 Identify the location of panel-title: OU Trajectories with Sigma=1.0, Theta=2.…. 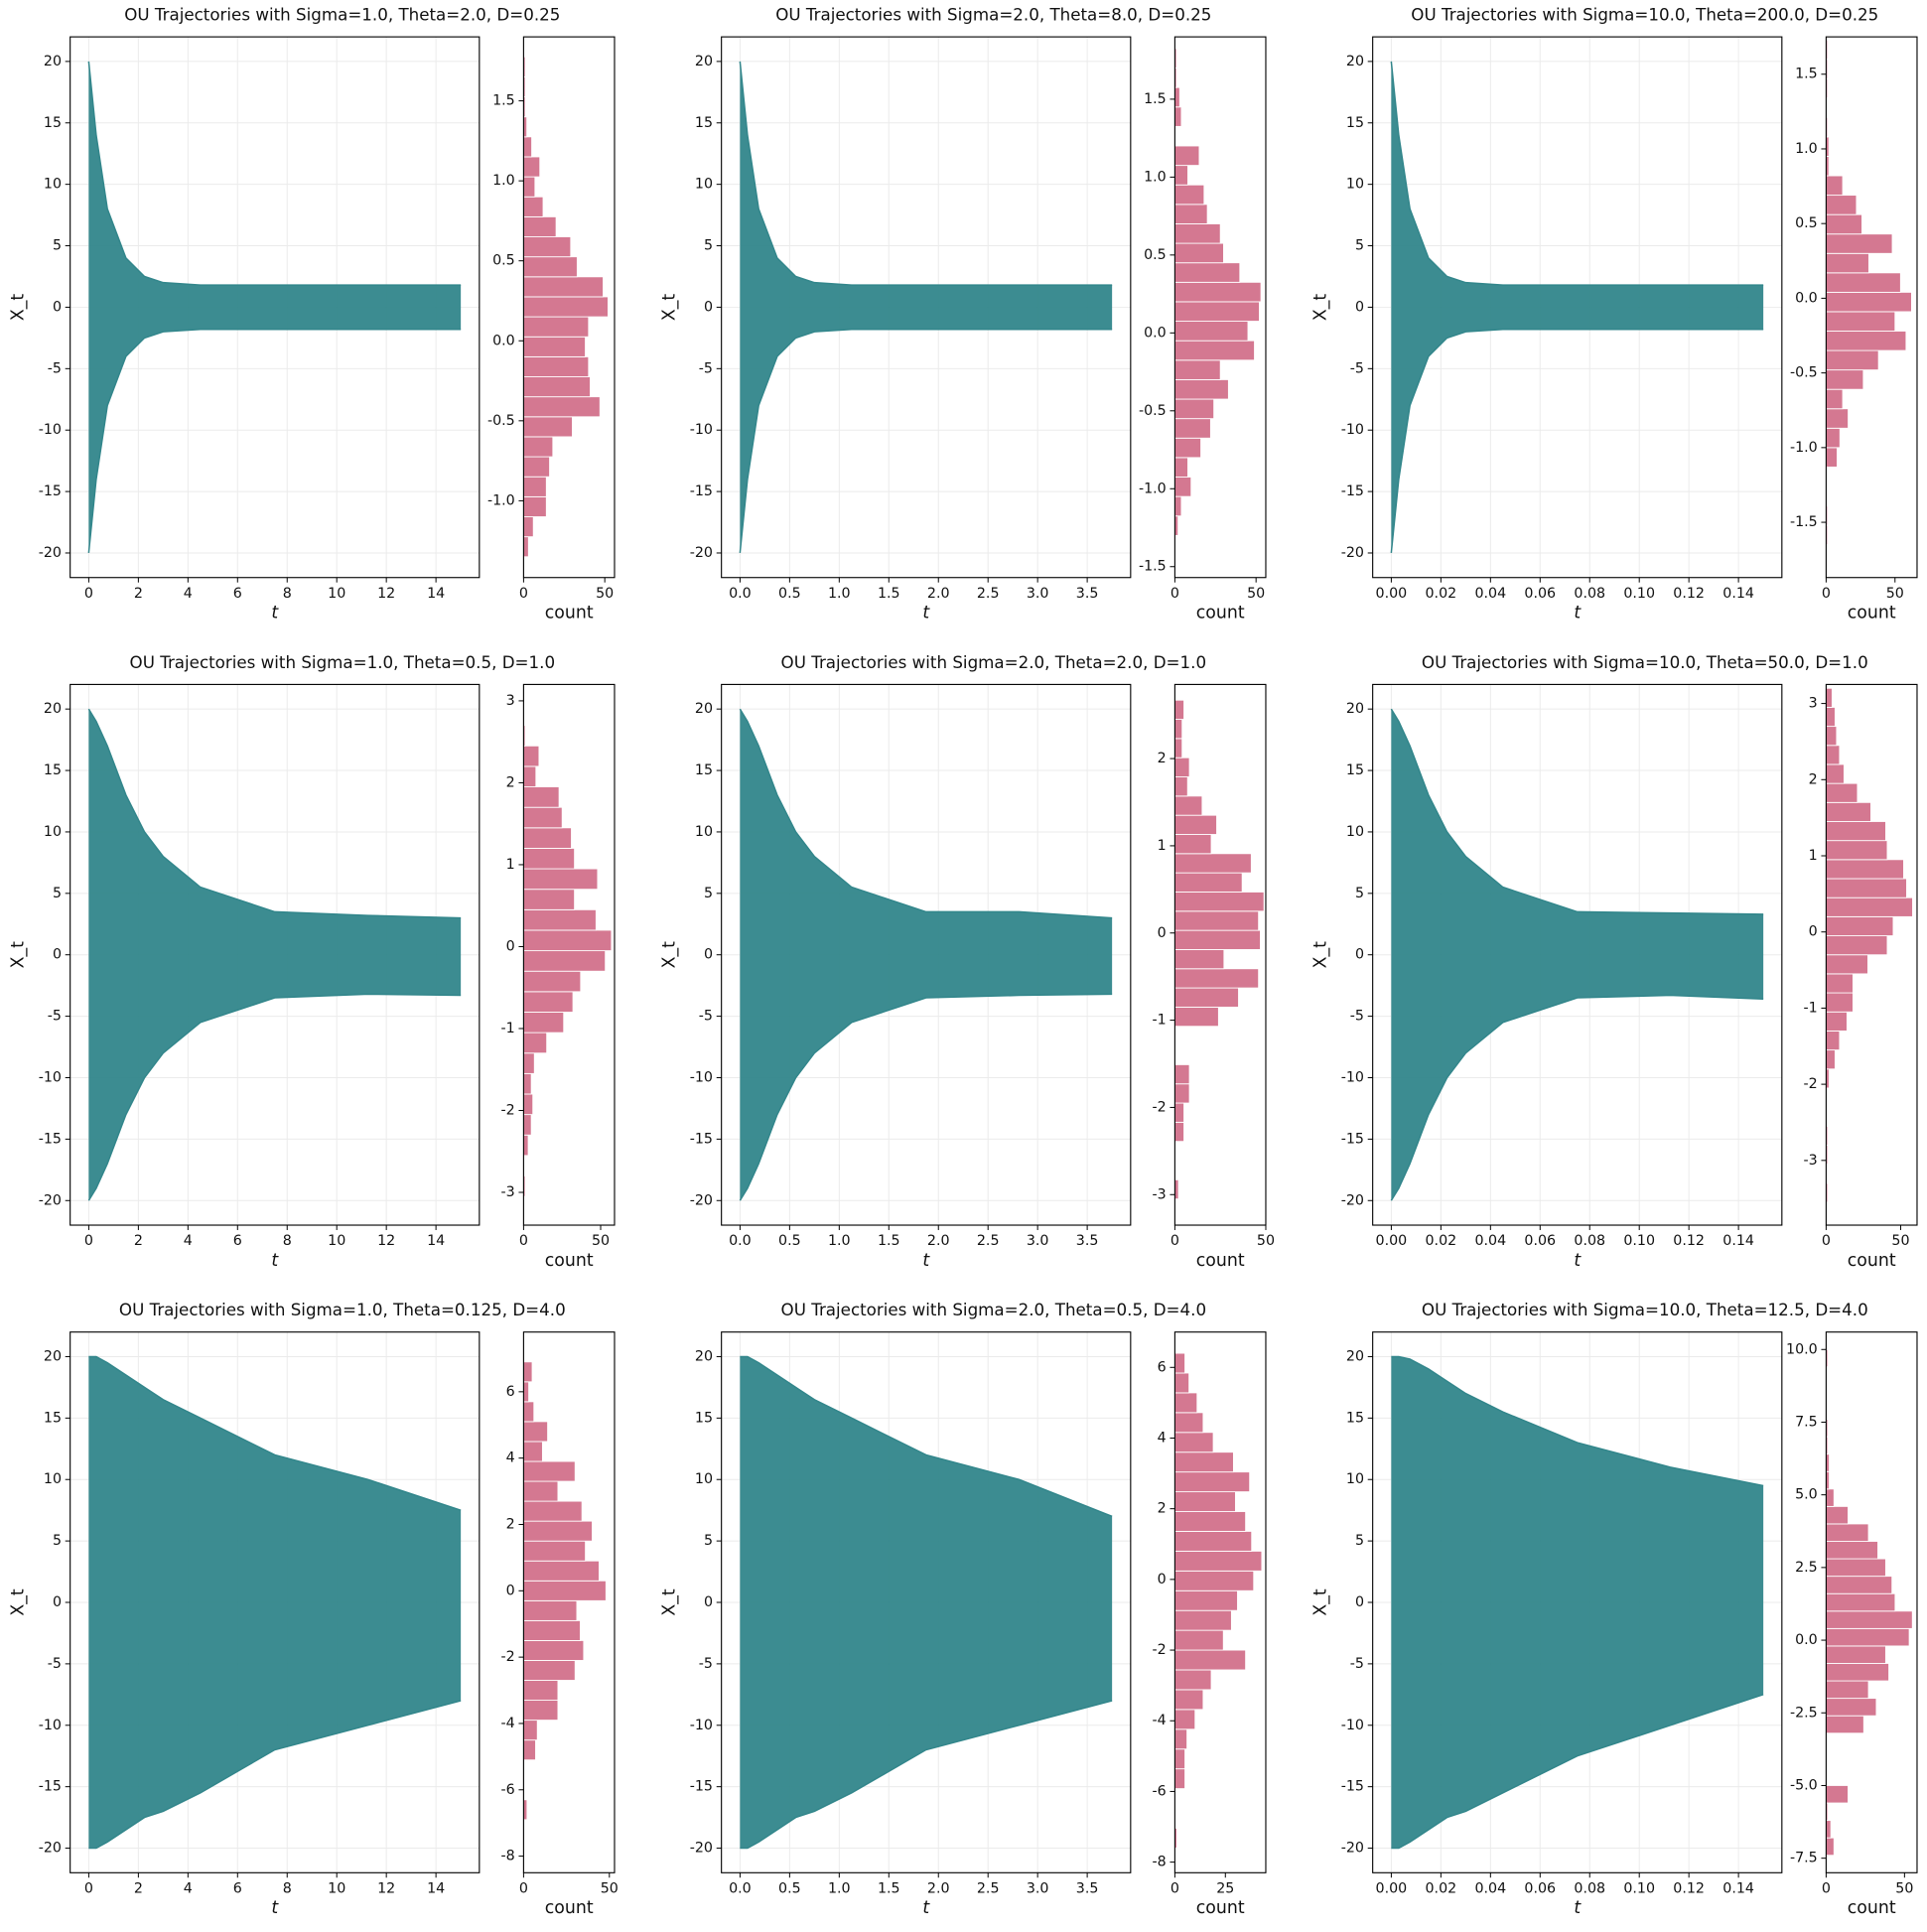
(342, 15).